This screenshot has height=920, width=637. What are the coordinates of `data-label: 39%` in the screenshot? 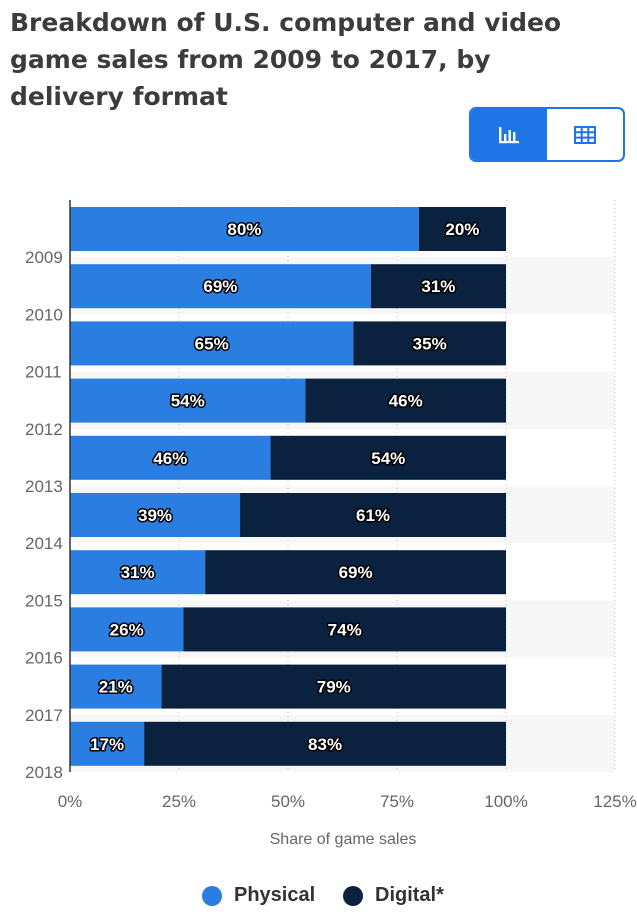 It's located at (155, 515).